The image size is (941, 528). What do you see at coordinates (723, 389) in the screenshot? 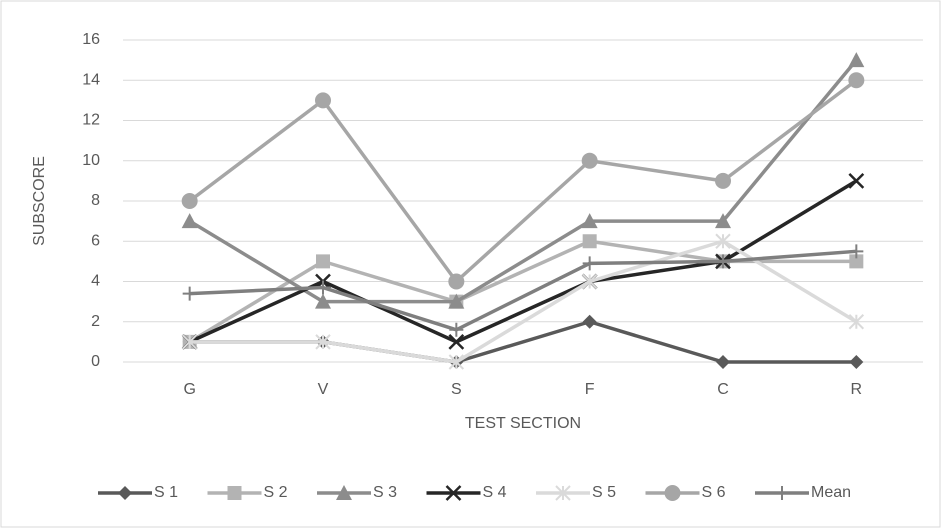
I see `x-tick-label: C` at bounding box center [723, 389].